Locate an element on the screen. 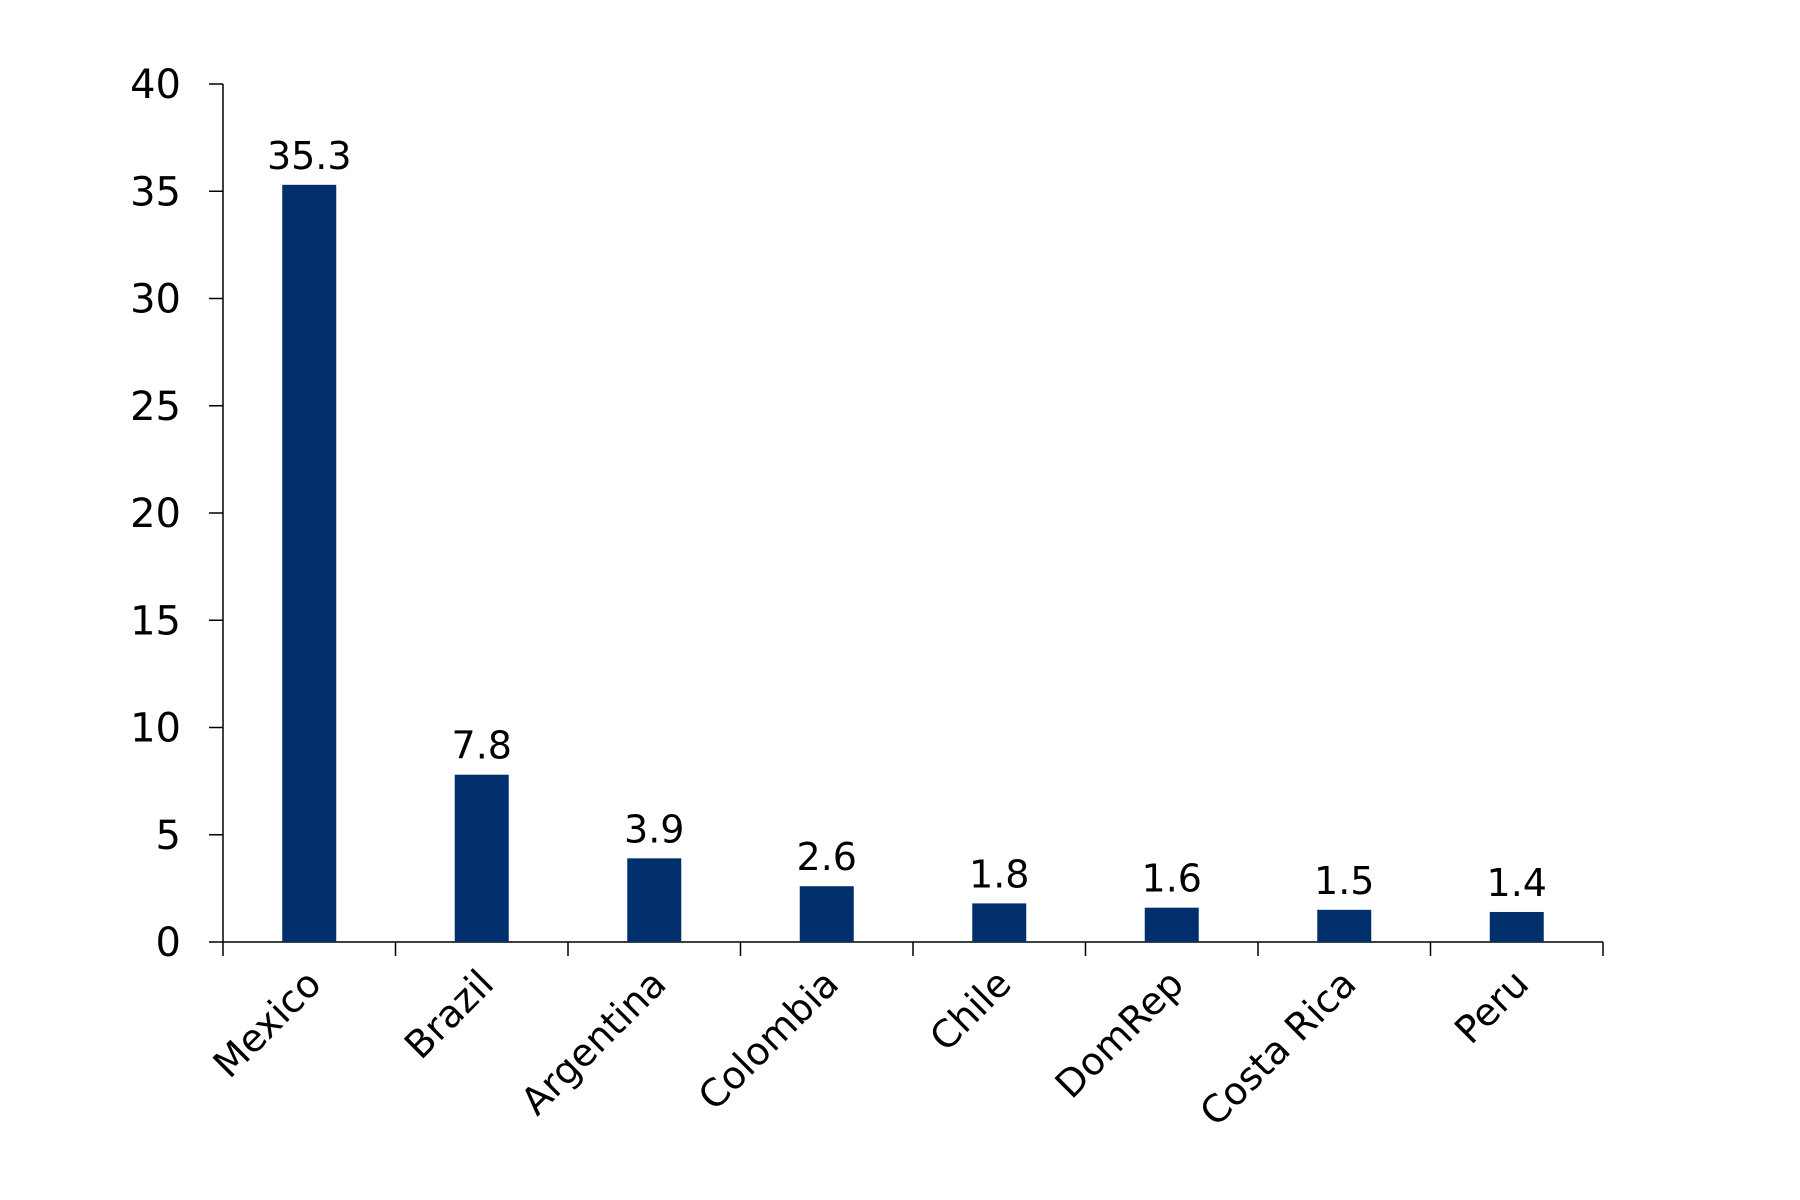  bar-mexico is located at coordinates (309, 563).